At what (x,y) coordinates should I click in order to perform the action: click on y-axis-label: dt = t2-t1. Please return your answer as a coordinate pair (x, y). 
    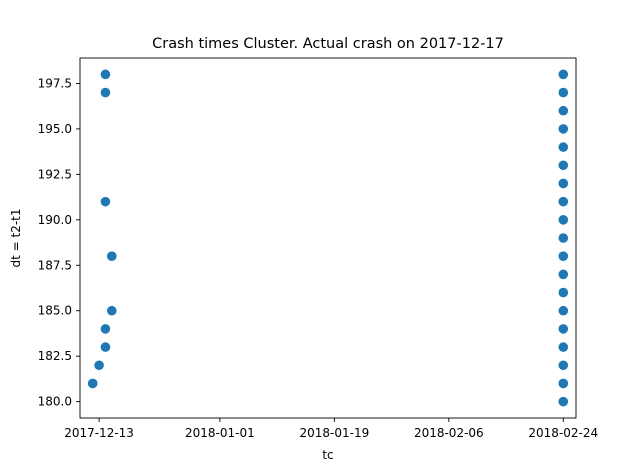
    Looking at the image, I should click on (16, 237).